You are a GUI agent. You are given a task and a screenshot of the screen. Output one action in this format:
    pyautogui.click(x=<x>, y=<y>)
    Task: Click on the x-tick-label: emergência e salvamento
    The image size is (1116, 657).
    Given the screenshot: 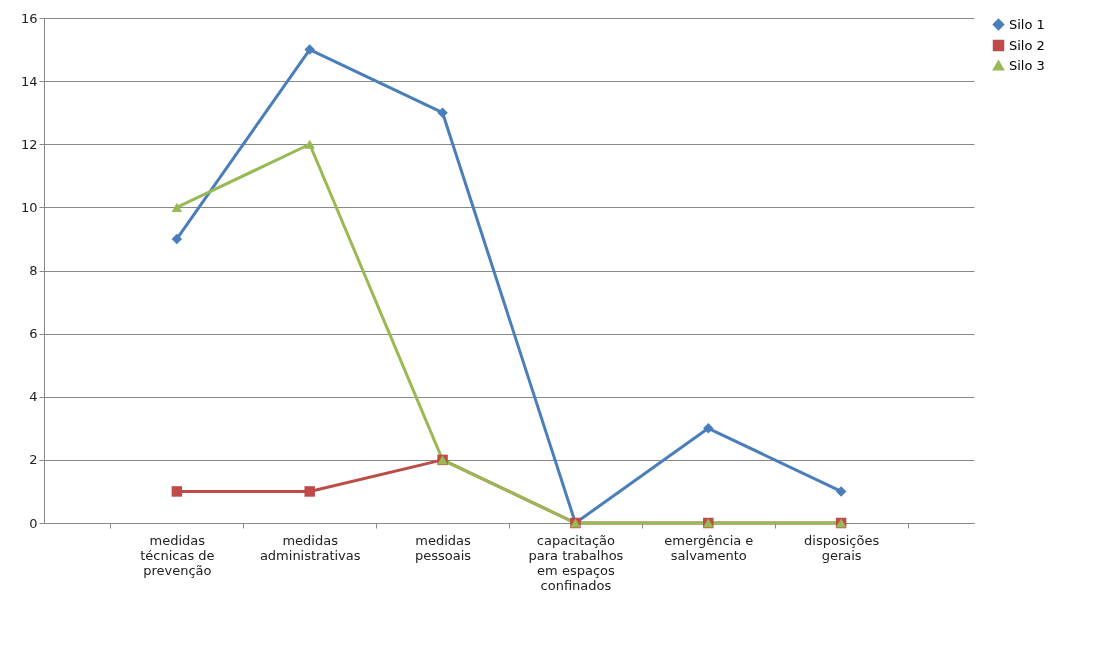 What is the action you would take?
    pyautogui.click(x=709, y=547)
    